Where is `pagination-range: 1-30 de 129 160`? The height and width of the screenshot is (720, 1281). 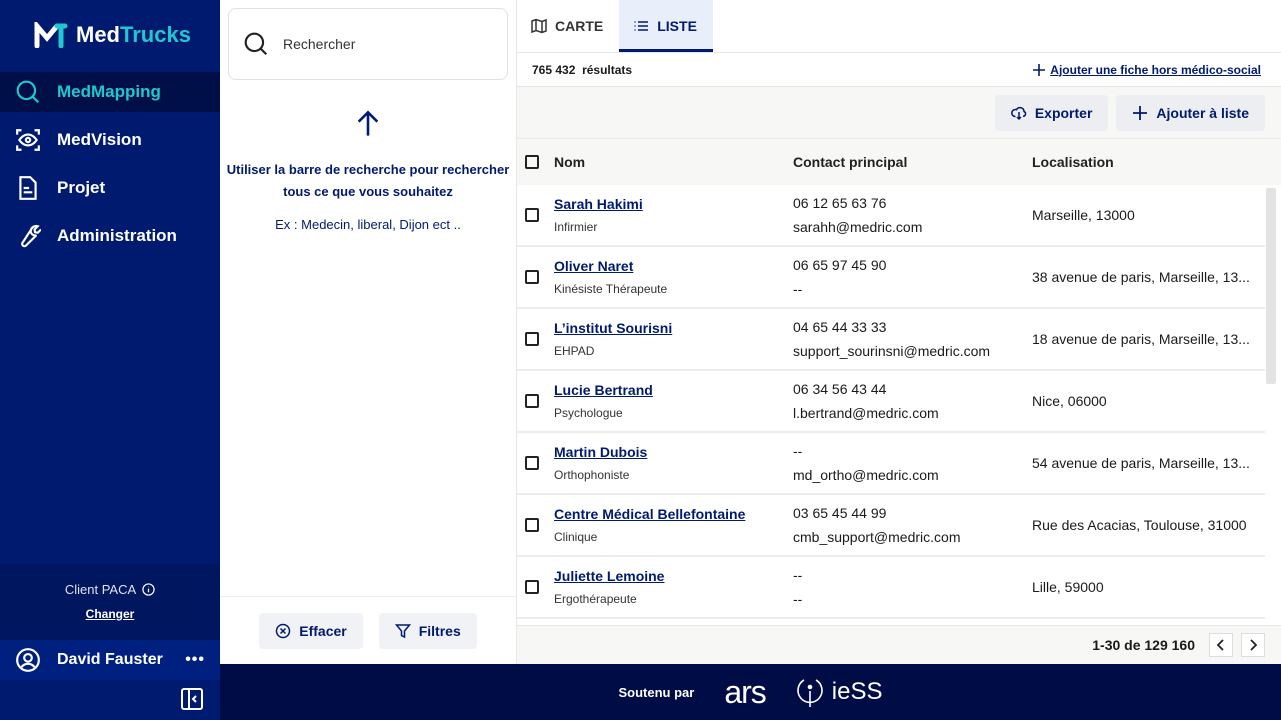
pagination-range: 1-30 de 129 160 is located at coordinates (1143, 645).